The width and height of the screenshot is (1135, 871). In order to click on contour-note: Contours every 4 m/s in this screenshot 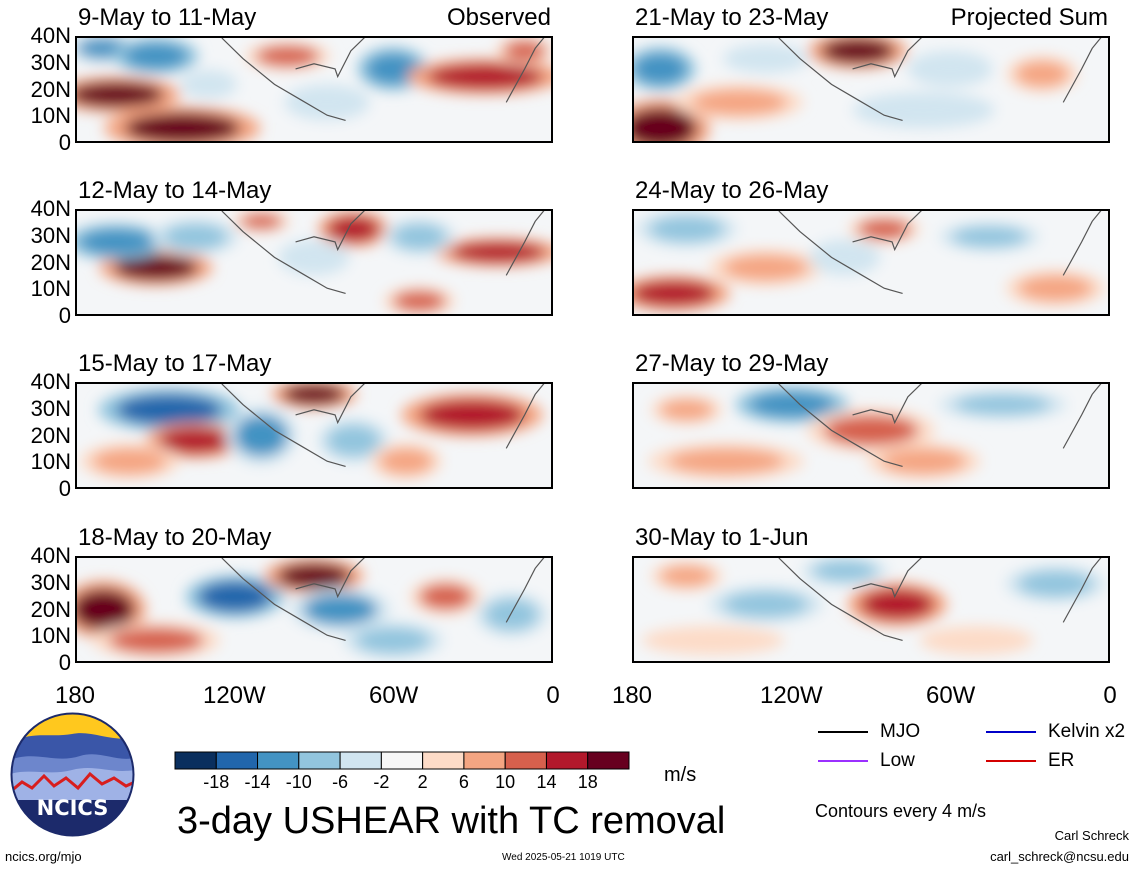, I will do `click(901, 811)`.